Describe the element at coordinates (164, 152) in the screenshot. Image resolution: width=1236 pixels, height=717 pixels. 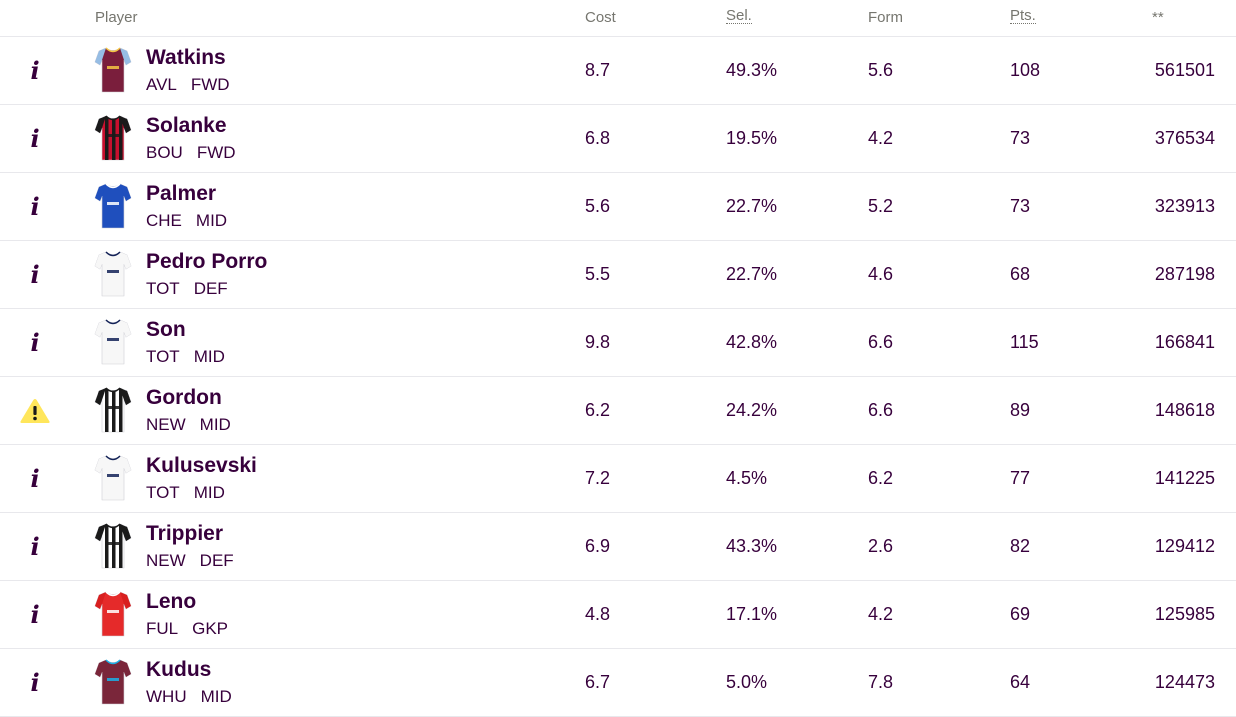
I see `player-team: BOU` at that location.